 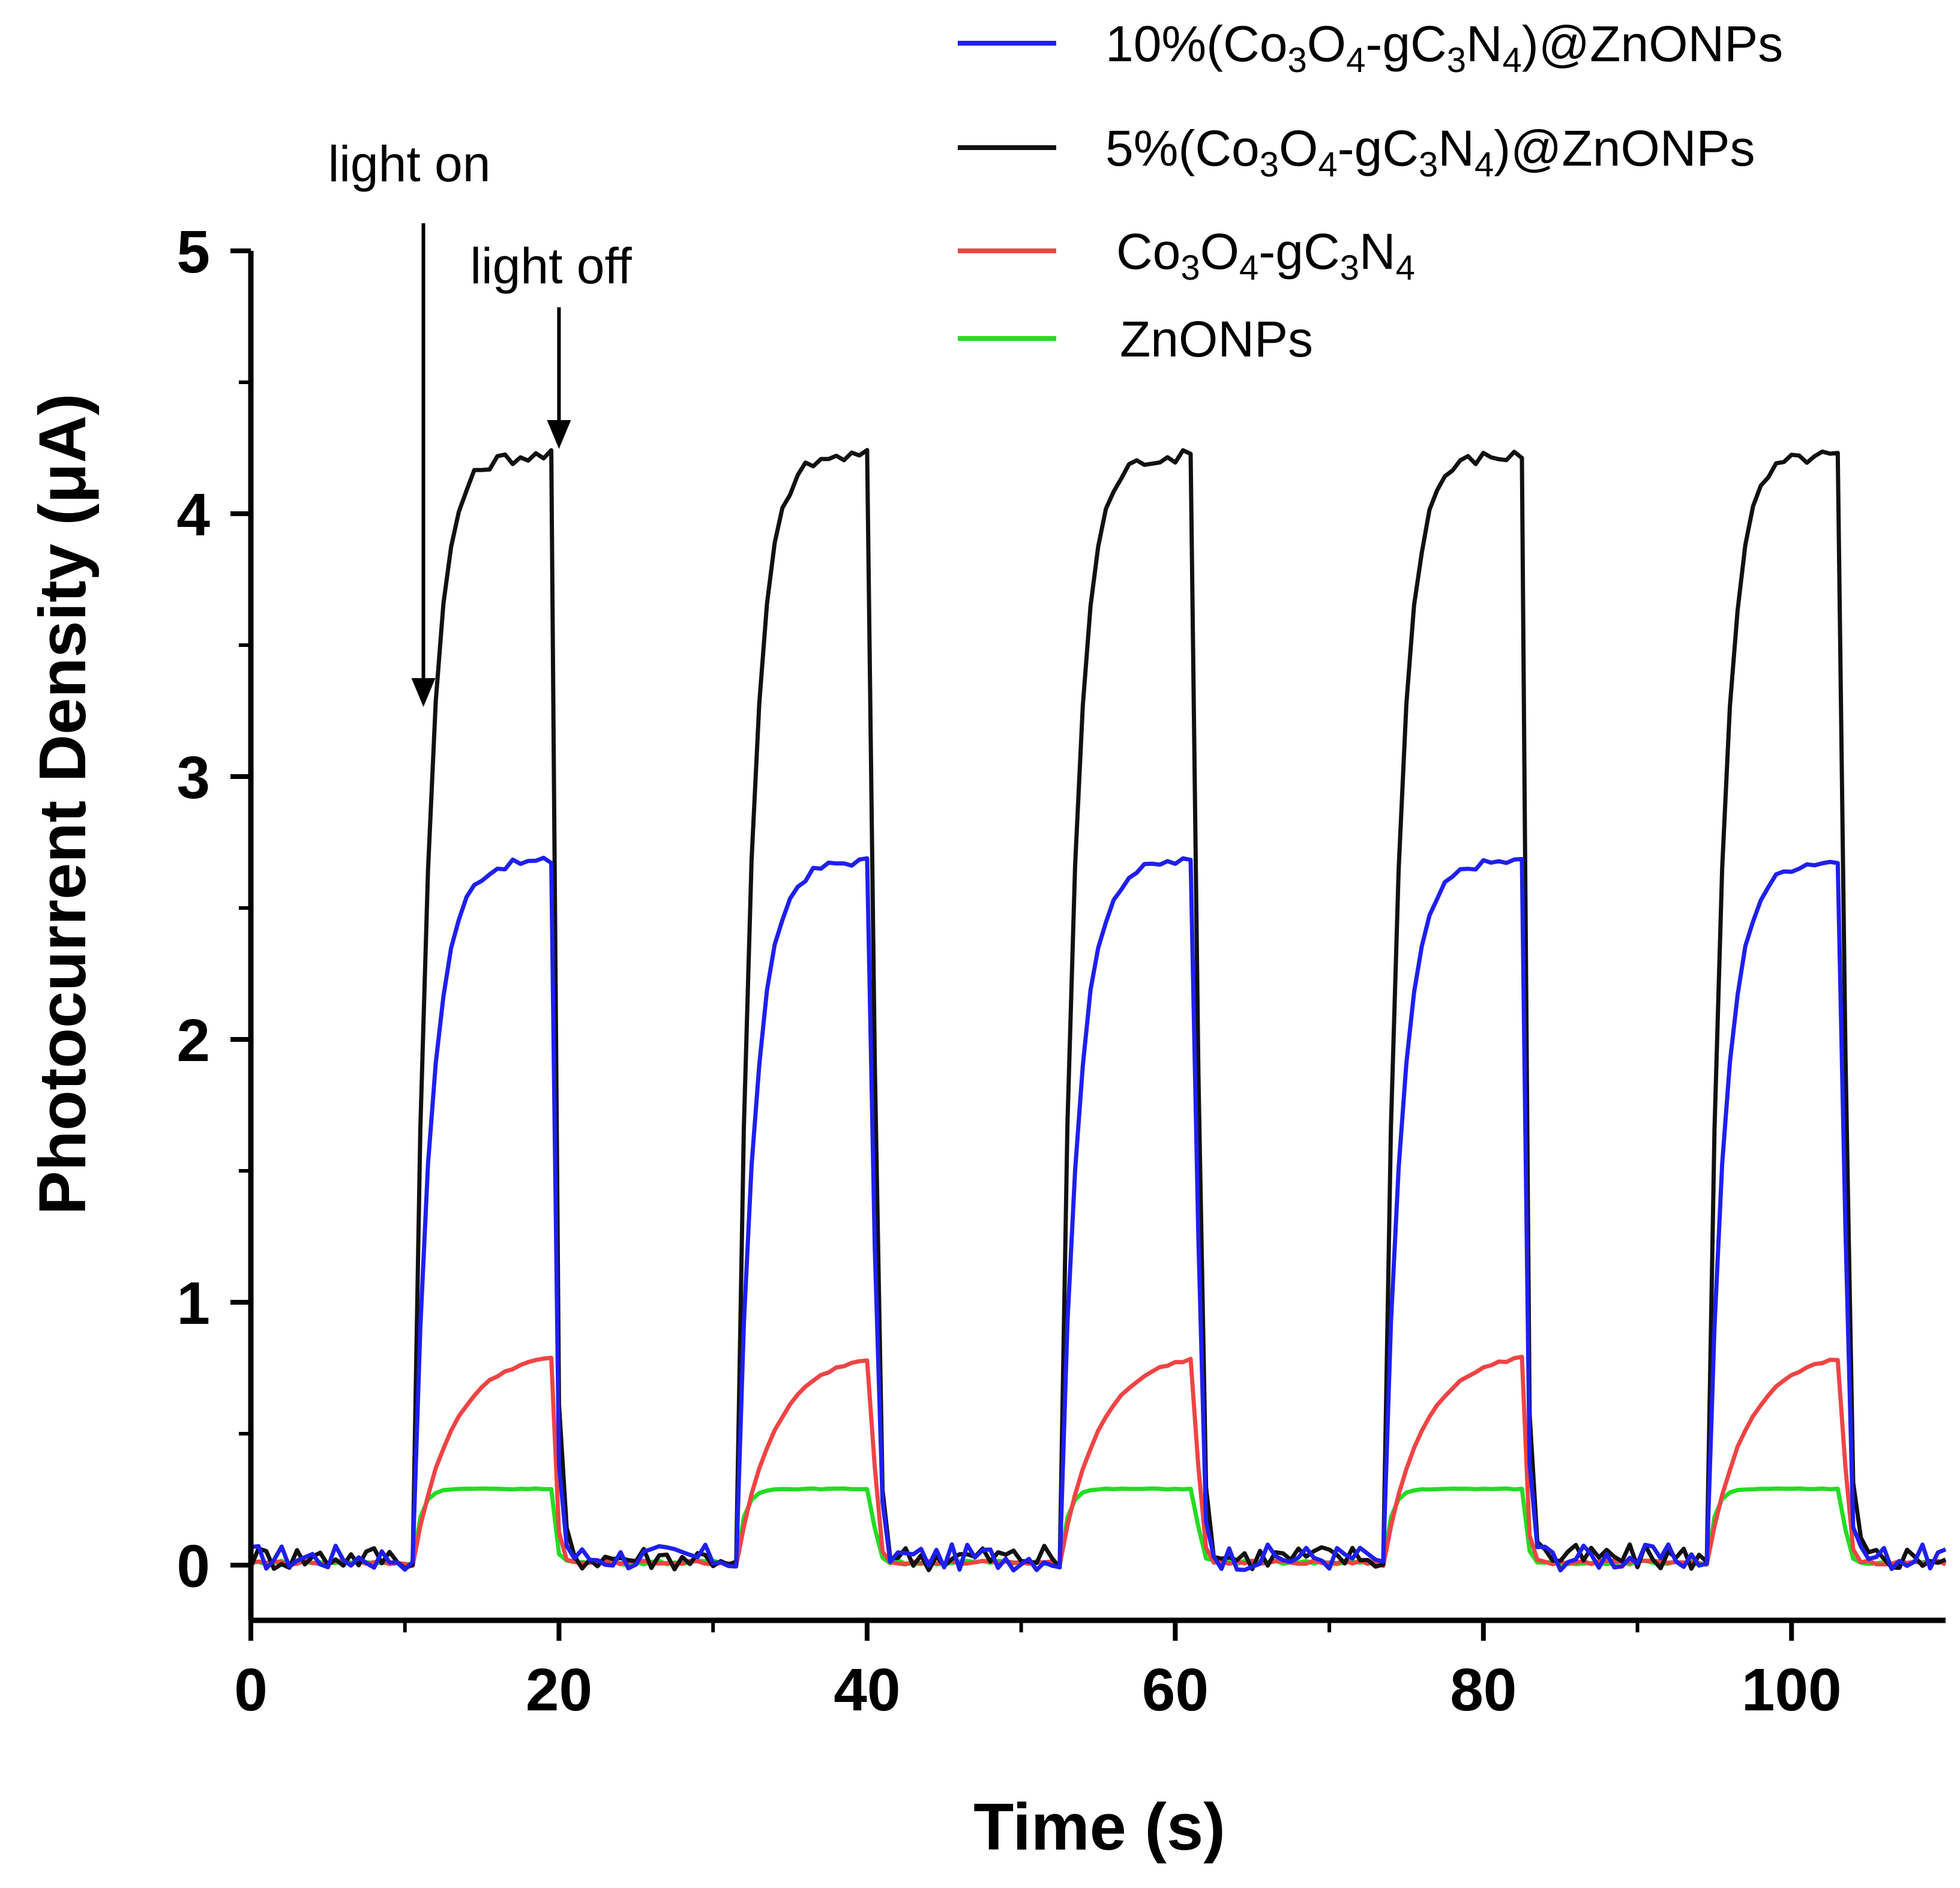 I want to click on x-tick-label: 100, so click(x=1792, y=1690).